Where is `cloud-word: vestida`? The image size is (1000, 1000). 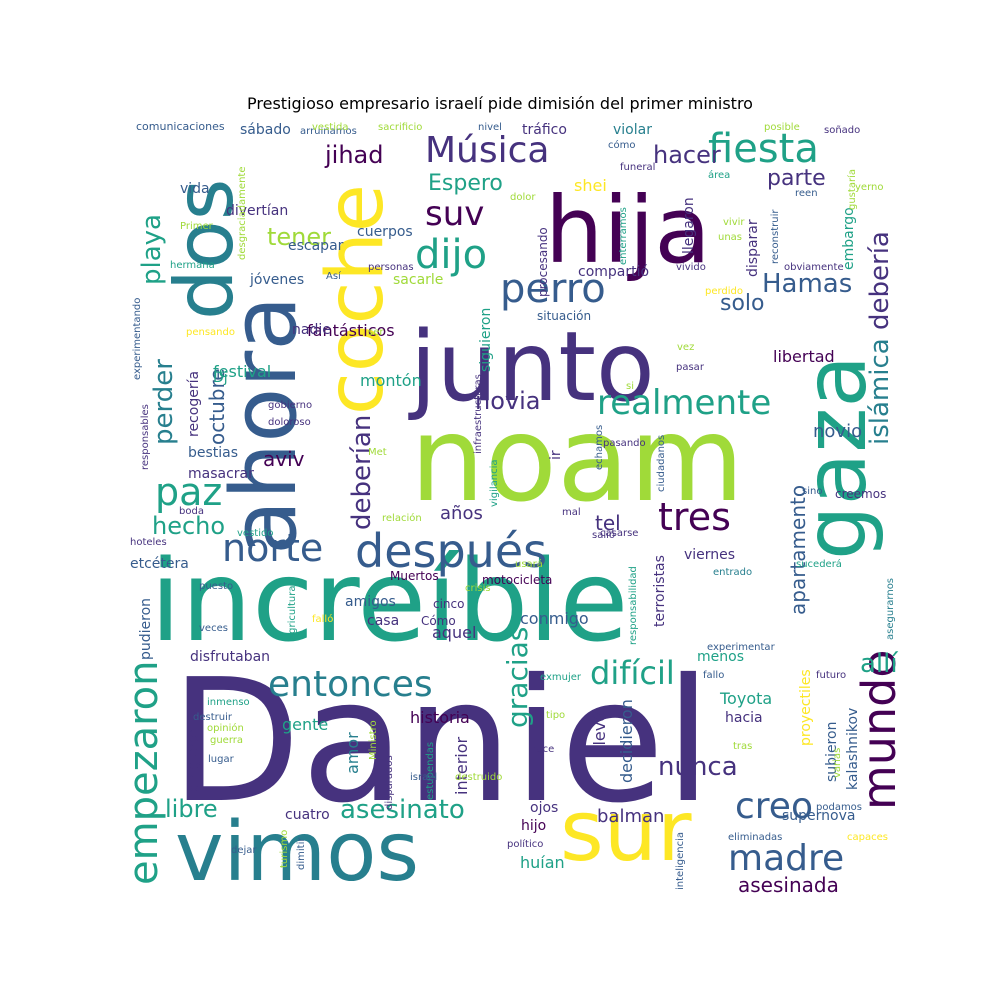 cloud-word: vestida is located at coordinates (330, 127).